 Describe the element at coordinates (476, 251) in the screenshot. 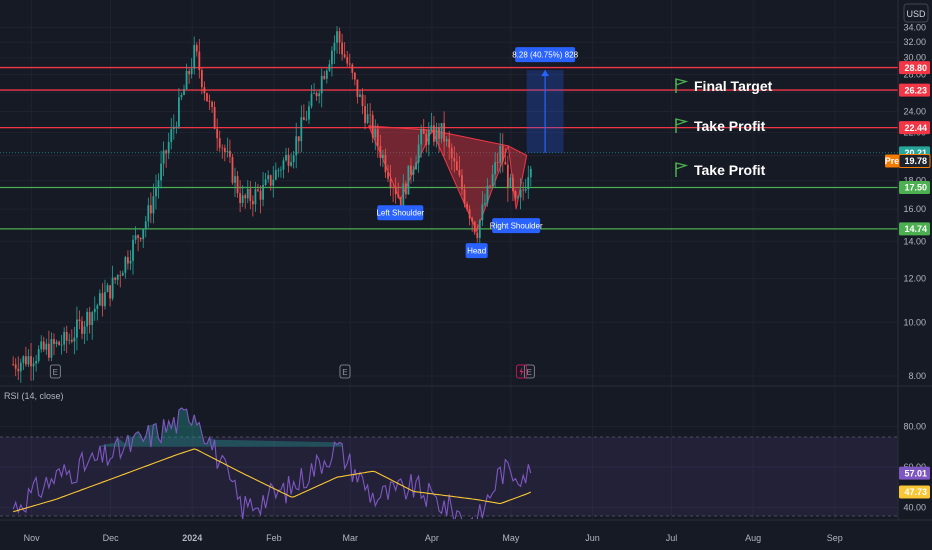

I see `head-label-box` at that location.